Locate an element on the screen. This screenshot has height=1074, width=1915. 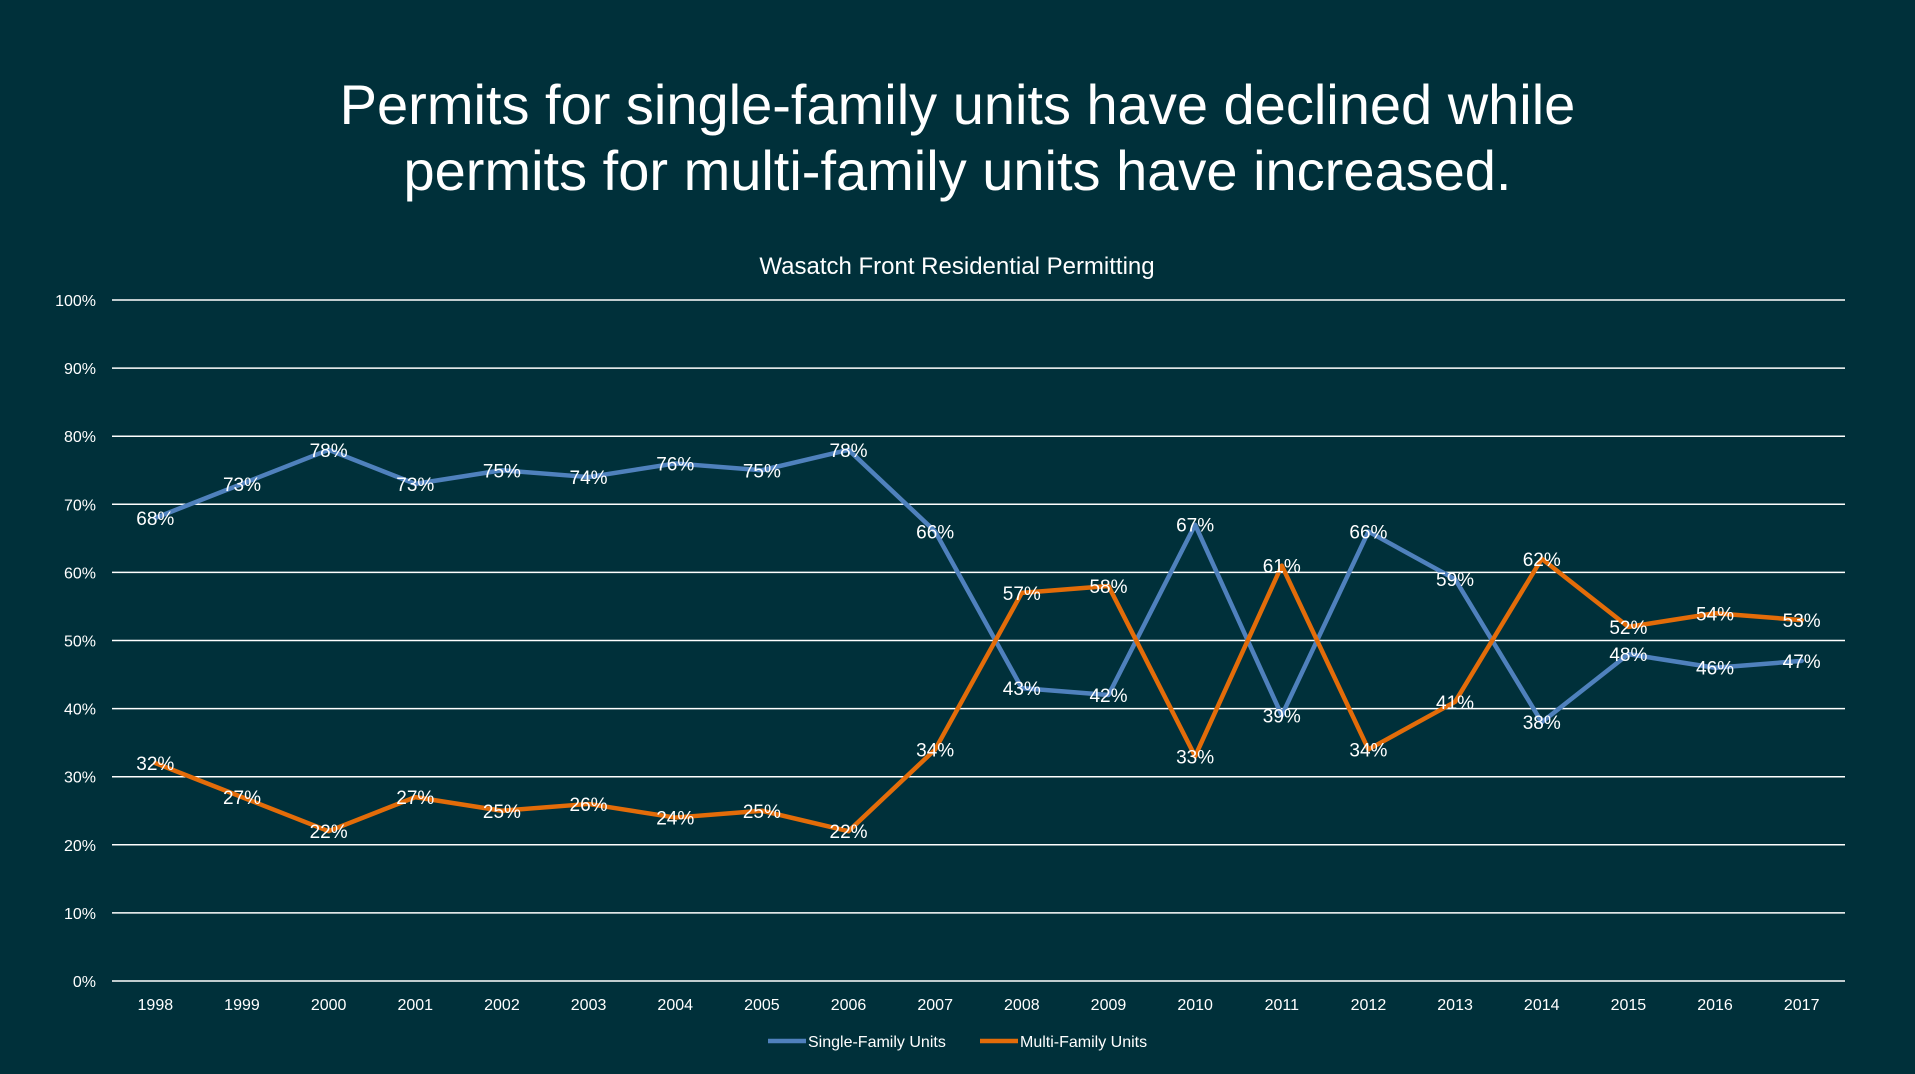
data-label: 41% is located at coordinates (1455, 703).